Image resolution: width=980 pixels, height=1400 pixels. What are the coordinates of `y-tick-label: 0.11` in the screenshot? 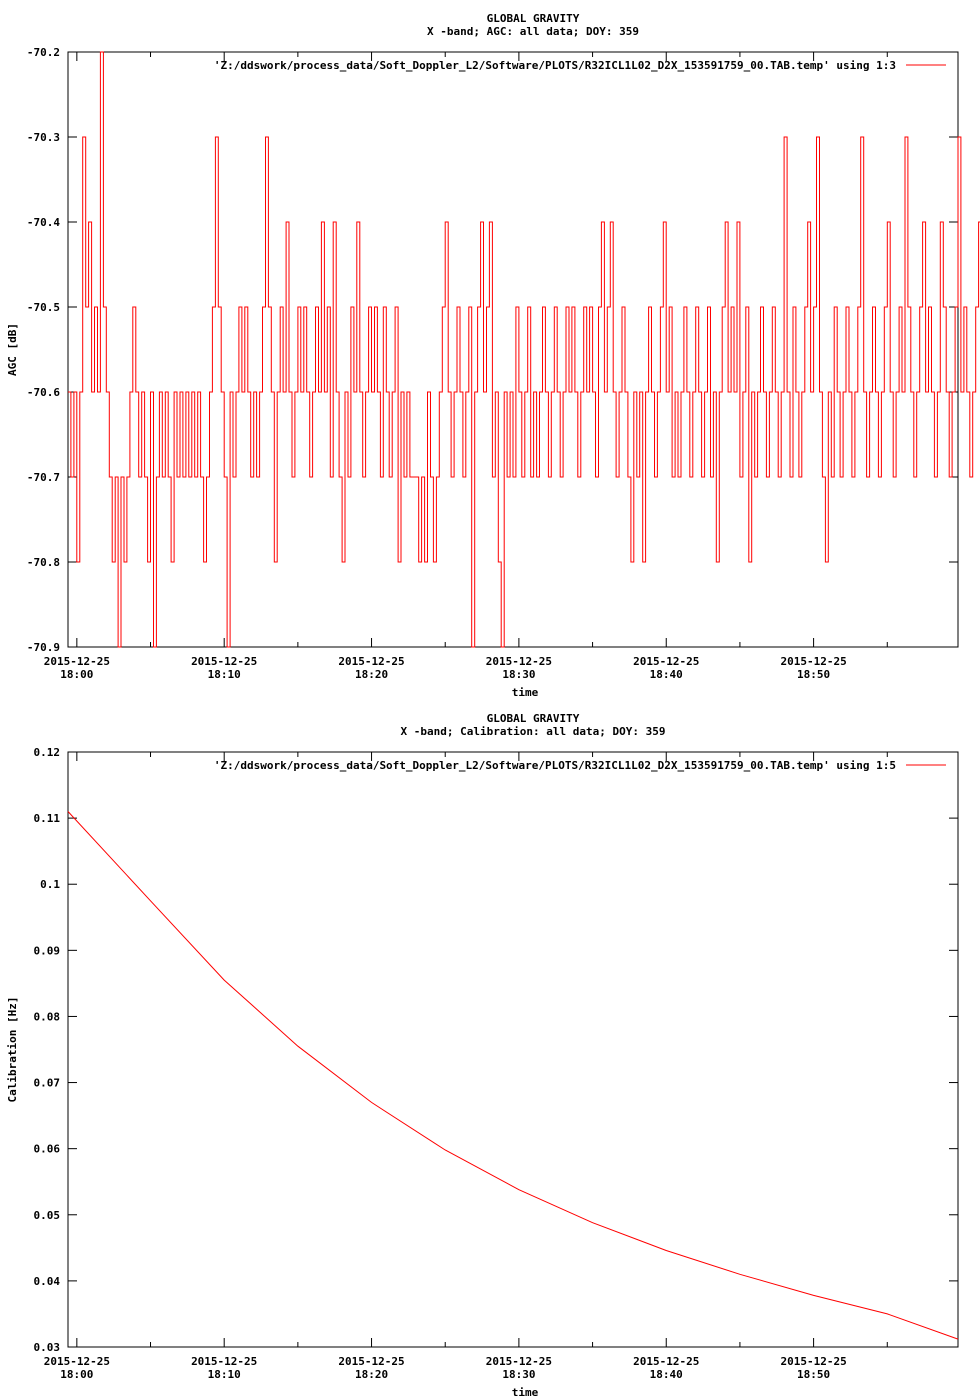 It's located at (47, 818).